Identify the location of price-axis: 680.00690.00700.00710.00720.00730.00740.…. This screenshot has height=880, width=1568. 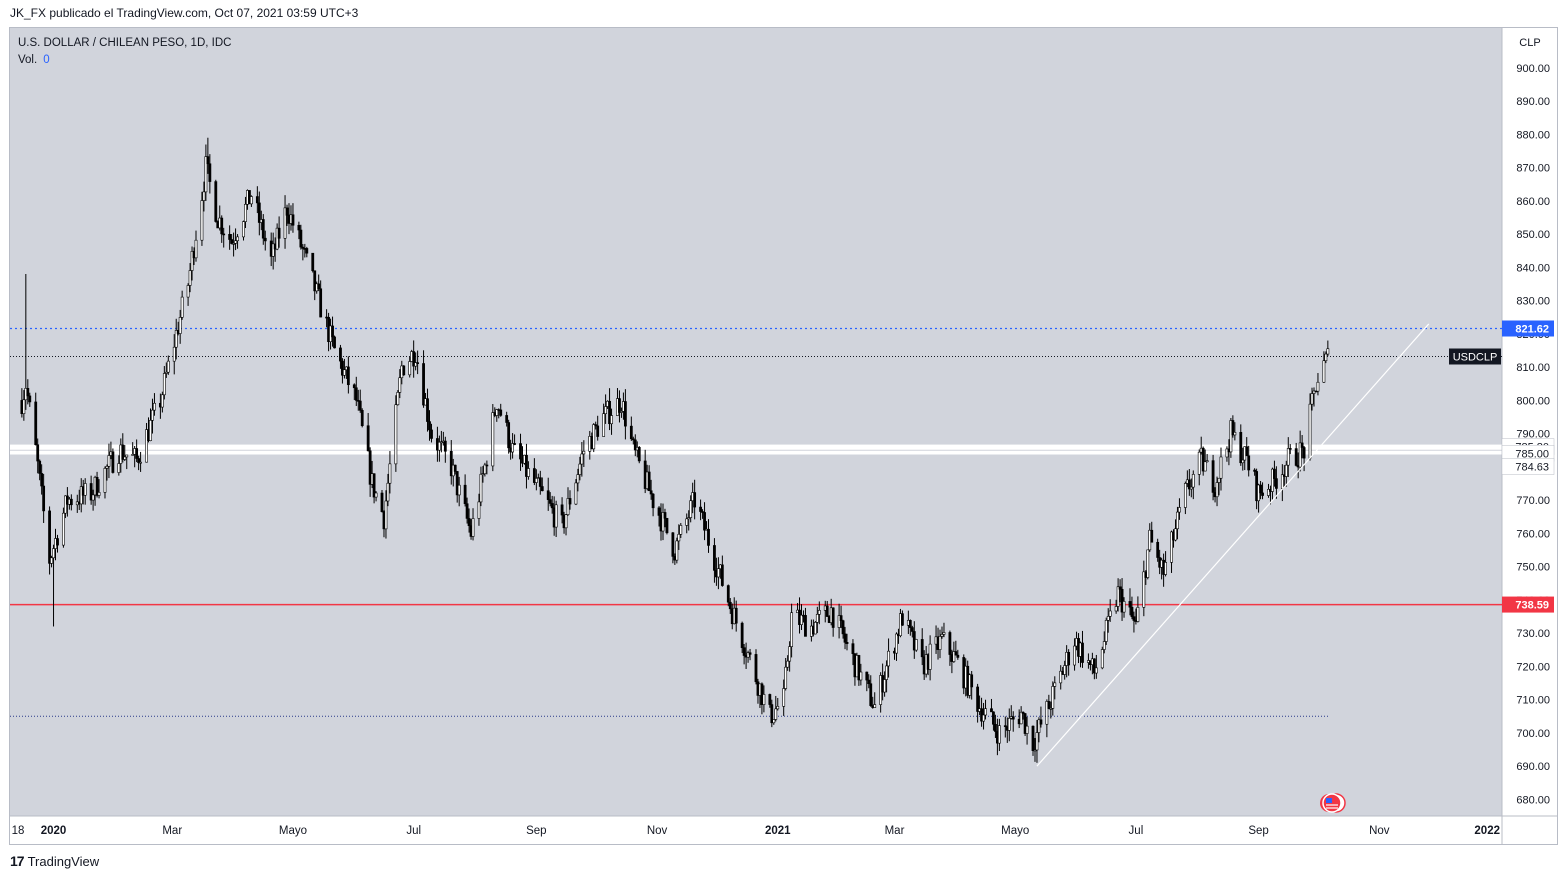
(1533, 434).